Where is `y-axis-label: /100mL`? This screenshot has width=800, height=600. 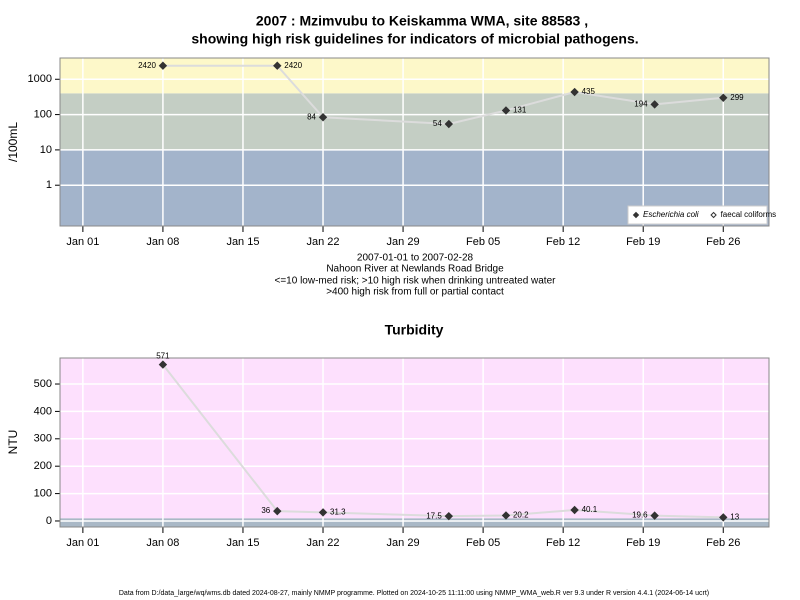 y-axis-label: /100mL is located at coordinates (13, 142).